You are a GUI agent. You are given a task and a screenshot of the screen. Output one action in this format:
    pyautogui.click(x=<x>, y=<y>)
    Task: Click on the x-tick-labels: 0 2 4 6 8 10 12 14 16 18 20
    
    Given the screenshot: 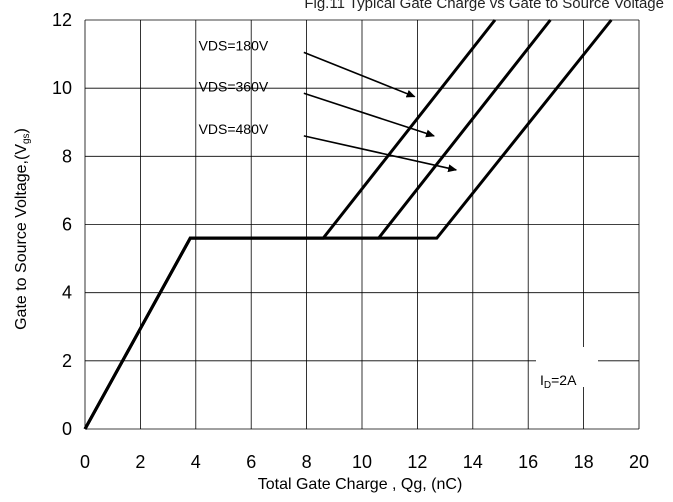 What is the action you would take?
    pyautogui.click(x=364, y=462)
    